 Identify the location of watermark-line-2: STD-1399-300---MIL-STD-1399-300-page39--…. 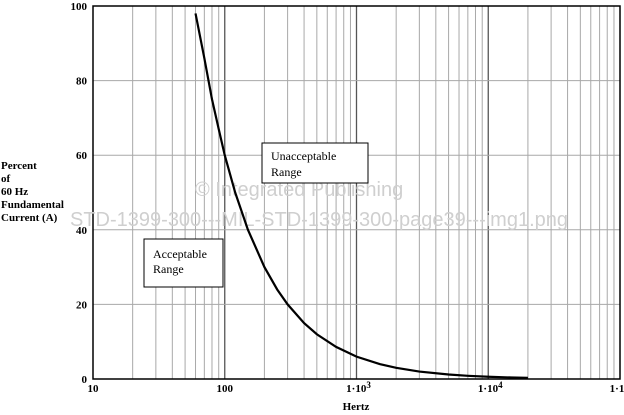
(319, 220).